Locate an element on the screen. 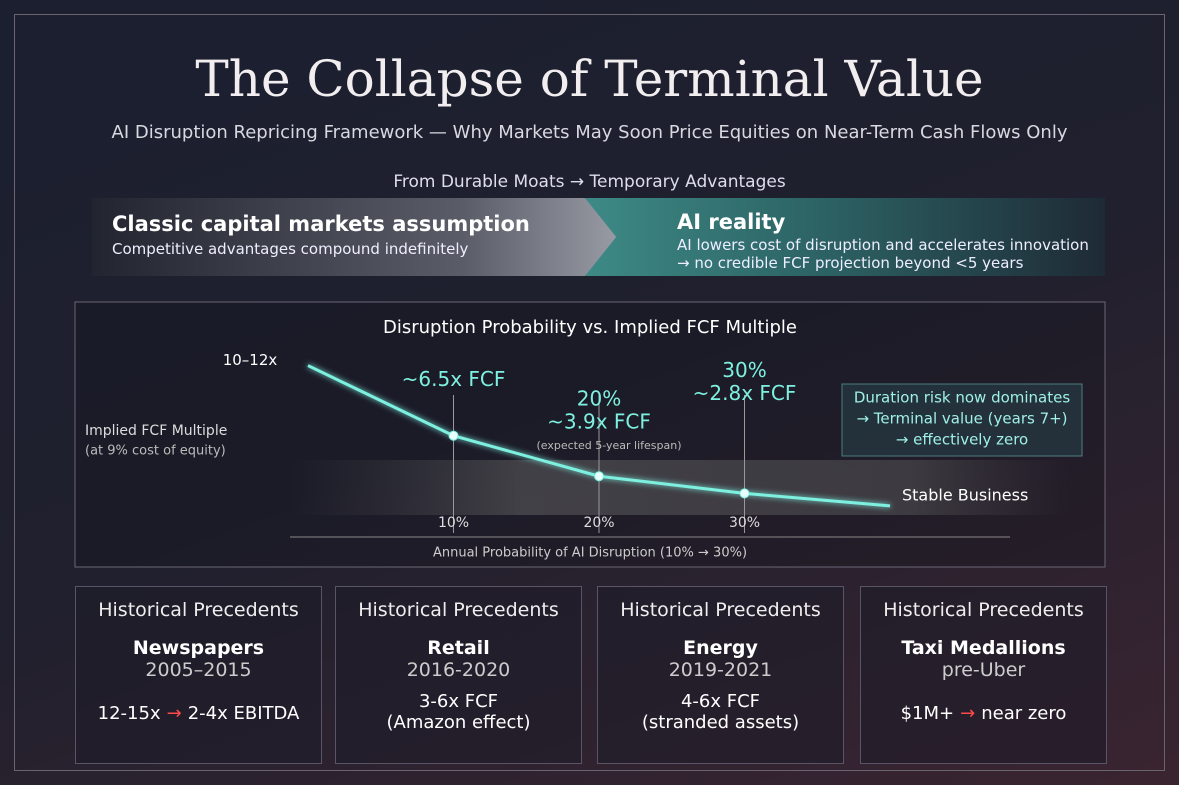 The height and width of the screenshot is (785, 1179). end-label: Stable Business is located at coordinates (965, 494).